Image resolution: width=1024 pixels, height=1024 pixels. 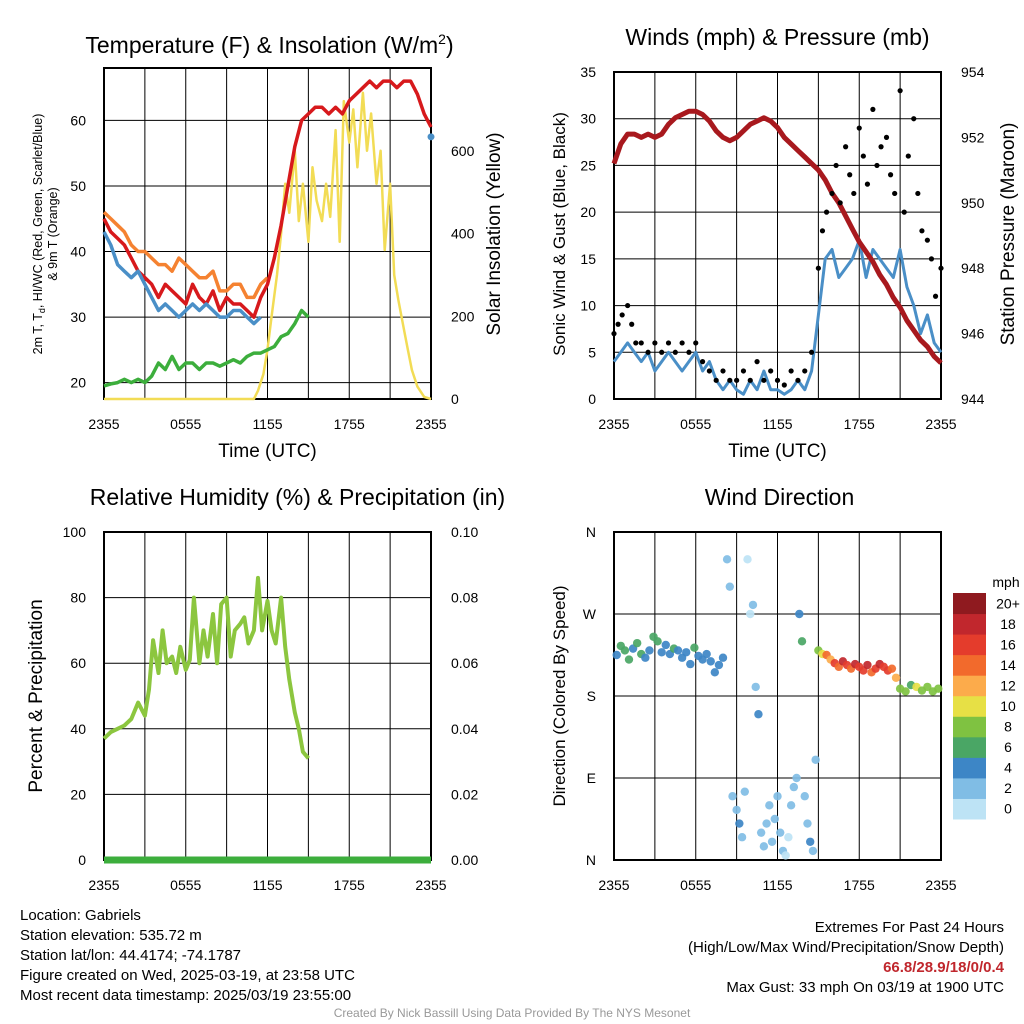 I want to click on y-right-tick-label: 944, so click(x=973, y=399).